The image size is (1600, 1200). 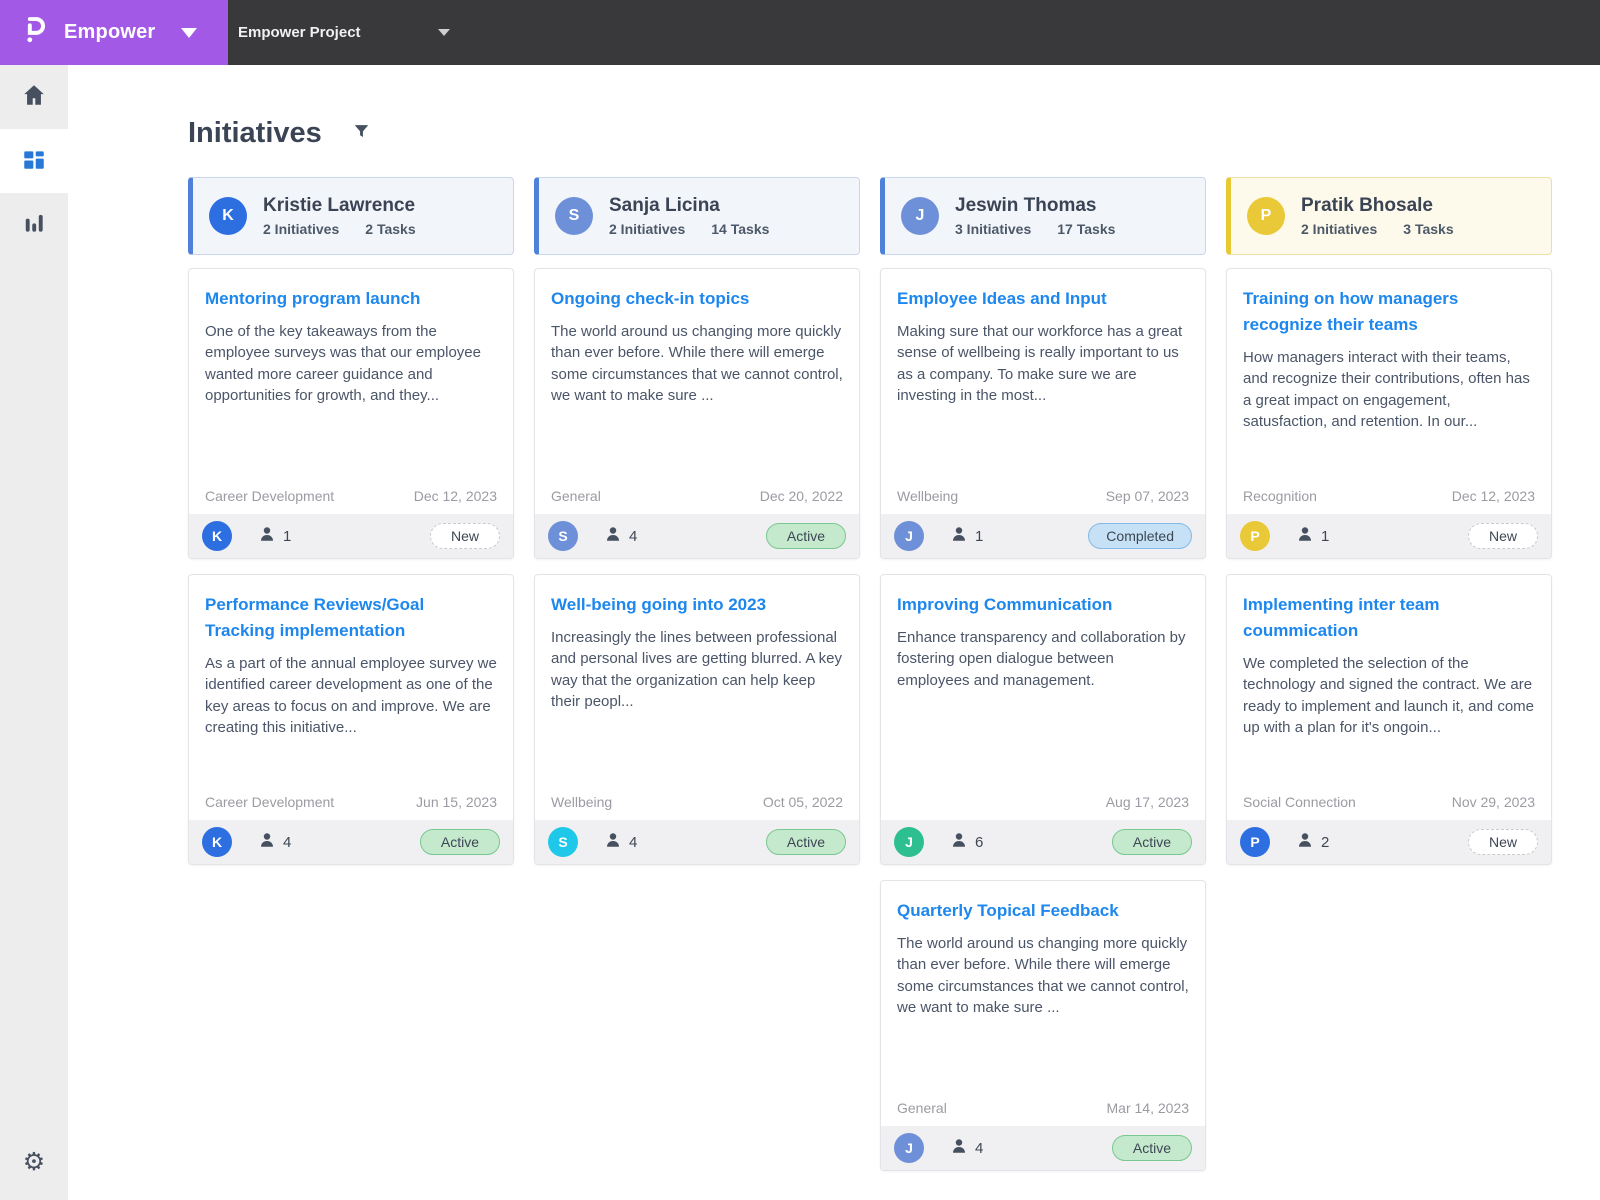 What do you see at coordinates (34, 689) in the screenshot?
I see `sidebar-spacer` at bounding box center [34, 689].